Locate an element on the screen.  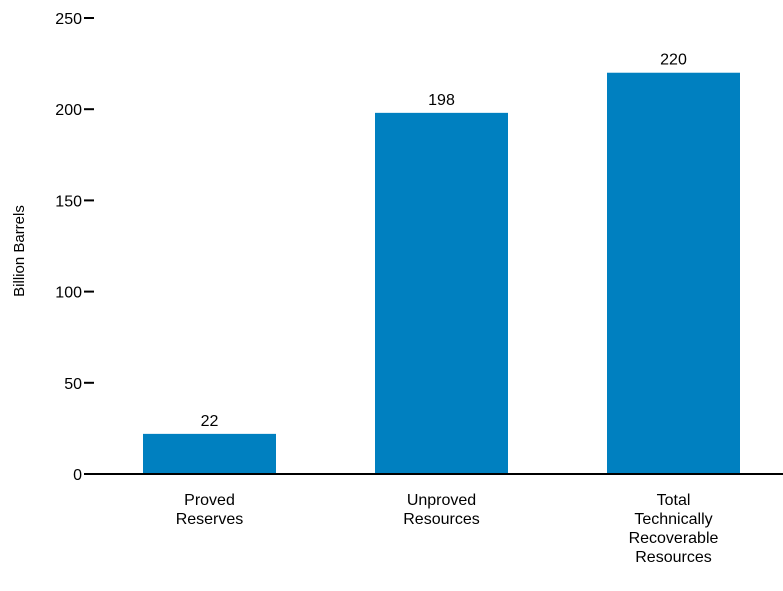
category-label: Total Technically Recoverable Resources is located at coordinates (674, 529).